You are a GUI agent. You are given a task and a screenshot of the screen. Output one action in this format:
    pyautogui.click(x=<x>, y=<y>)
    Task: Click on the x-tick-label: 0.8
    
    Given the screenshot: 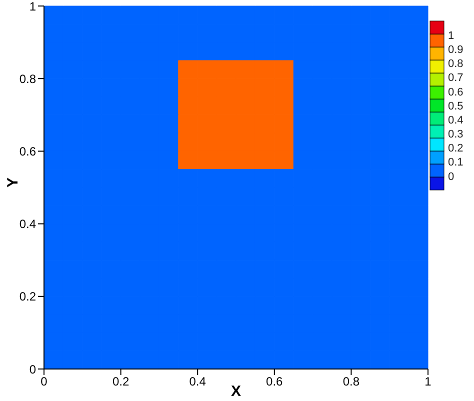 What is the action you would take?
    pyautogui.click(x=351, y=381)
    